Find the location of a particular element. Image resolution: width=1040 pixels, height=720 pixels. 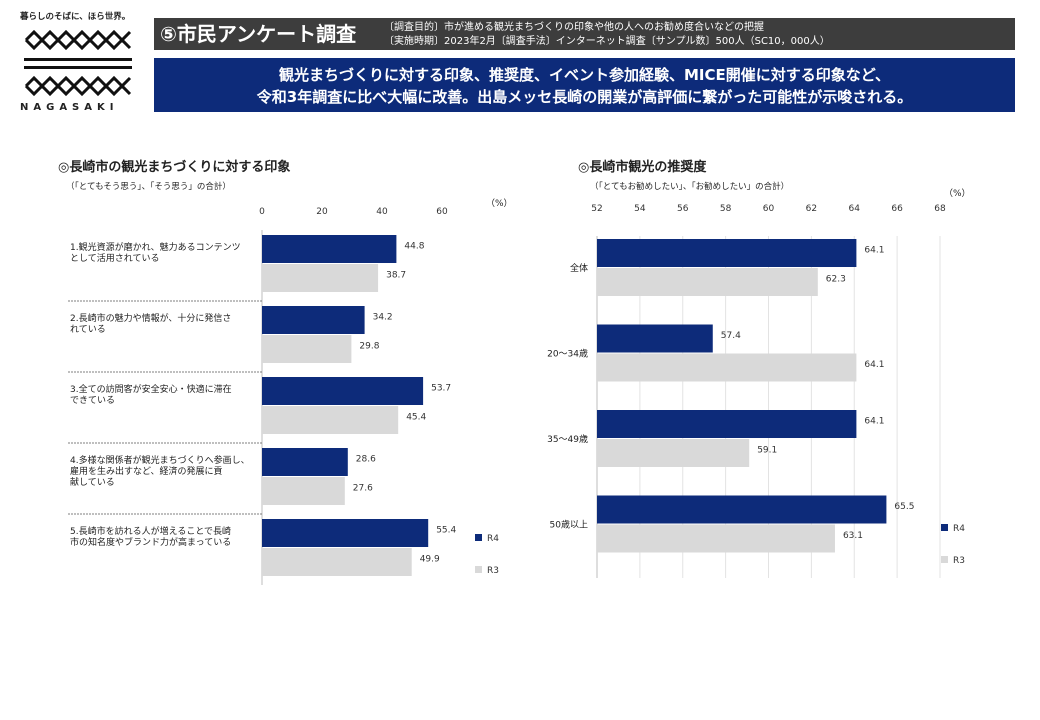

logo-mark is located at coordinates (78, 63).